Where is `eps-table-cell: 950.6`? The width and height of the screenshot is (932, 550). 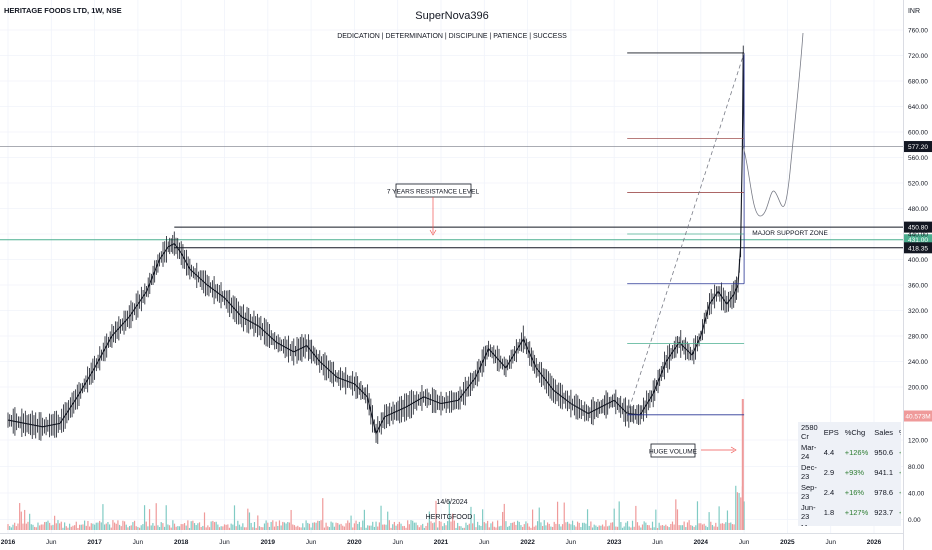 eps-table-cell: 950.6 is located at coordinates (884, 452).